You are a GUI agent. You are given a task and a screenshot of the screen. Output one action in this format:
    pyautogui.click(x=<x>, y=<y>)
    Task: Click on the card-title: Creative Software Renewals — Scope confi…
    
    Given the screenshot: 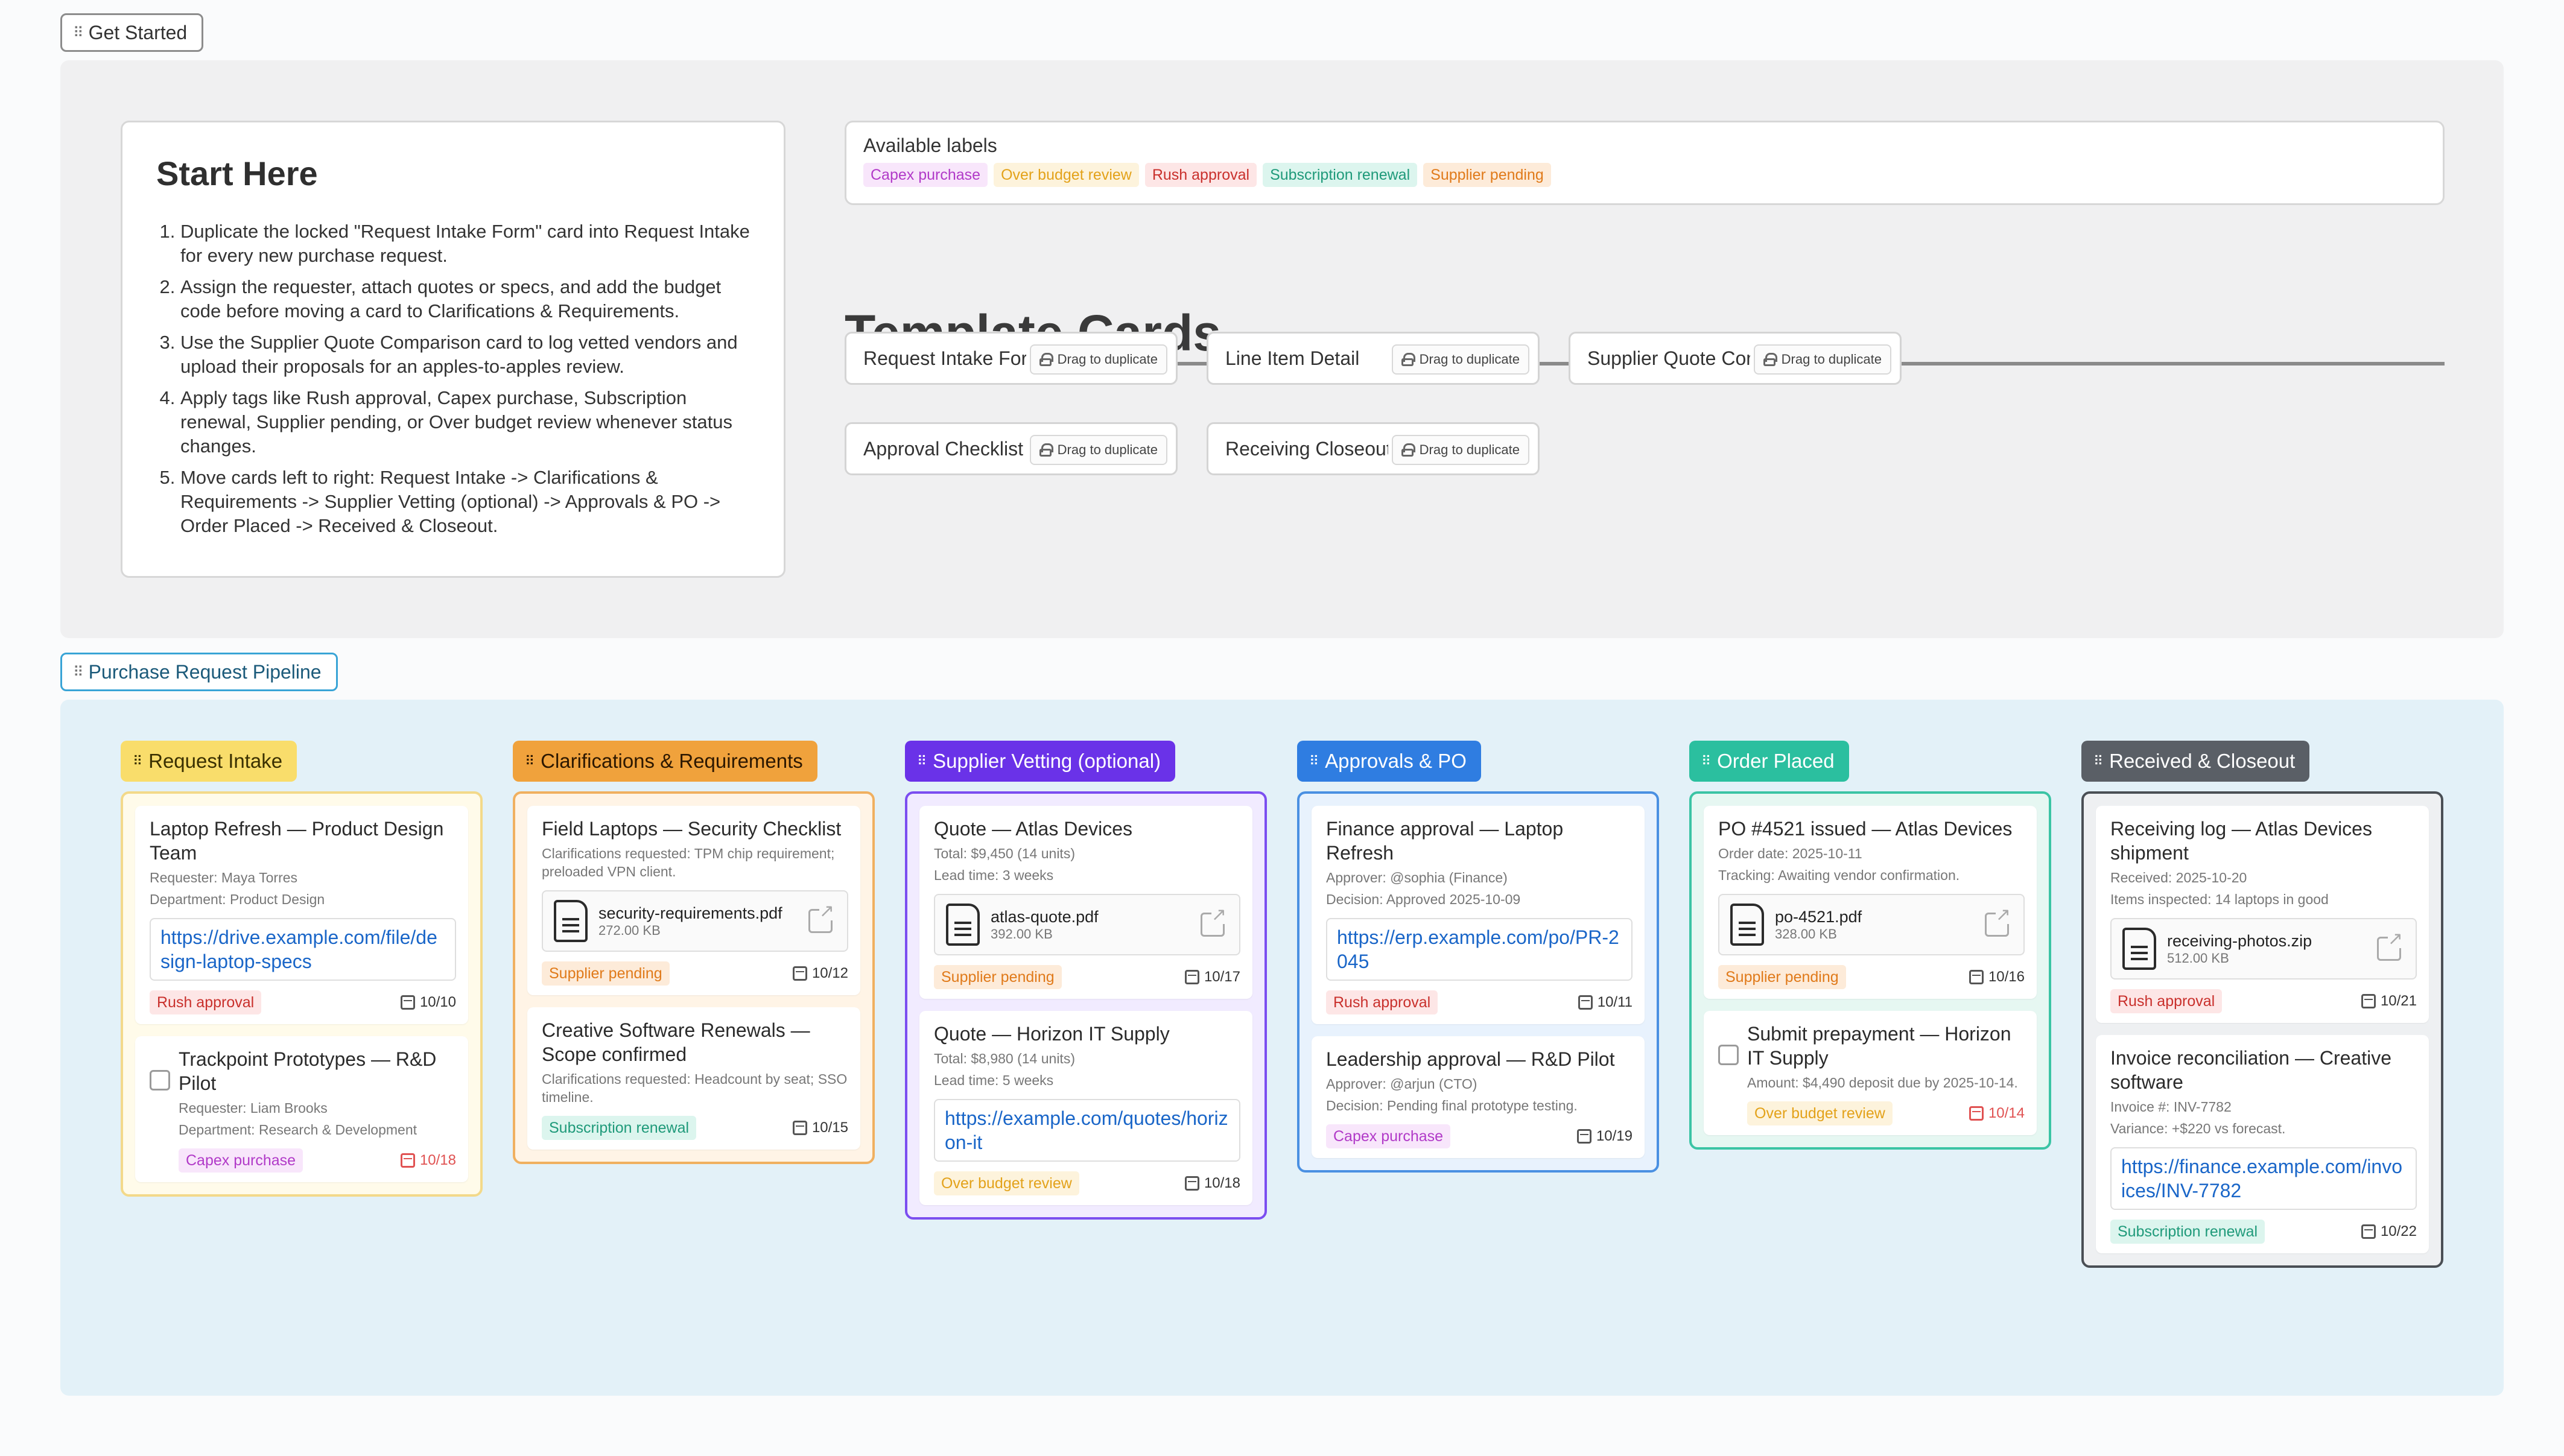 What is the action you would take?
    pyautogui.click(x=676, y=1042)
    